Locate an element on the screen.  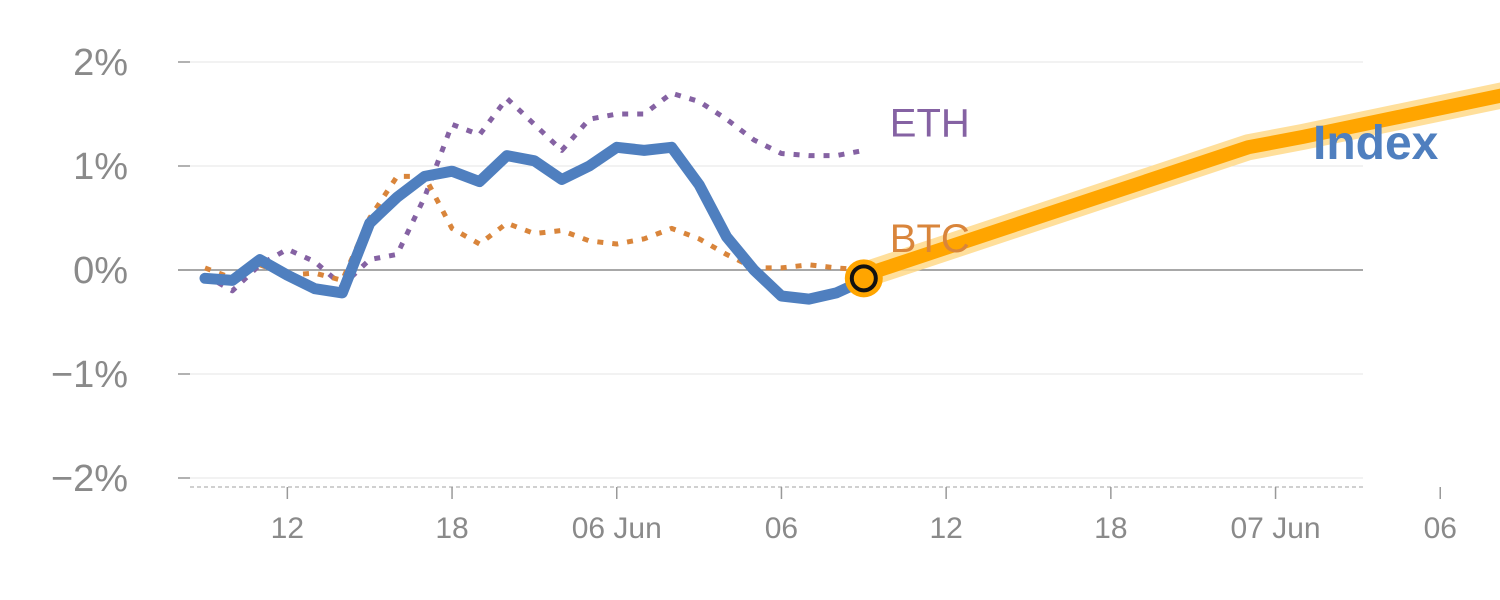
series-index-line is located at coordinates (534, 223).